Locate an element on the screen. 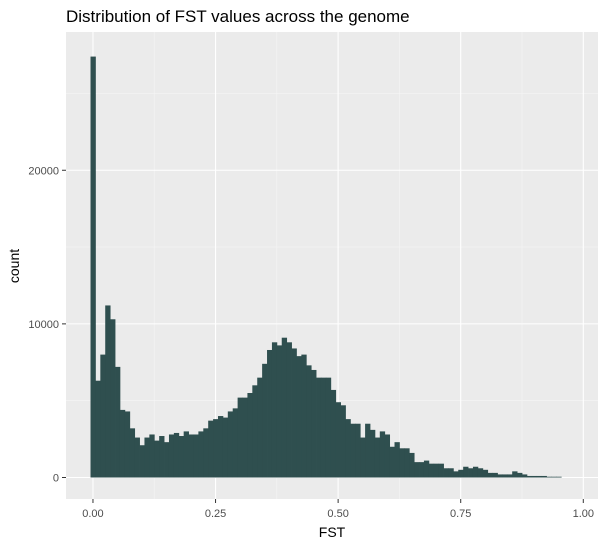 This screenshot has width=606, height=547. x-axis-label: FST is located at coordinates (332, 532).